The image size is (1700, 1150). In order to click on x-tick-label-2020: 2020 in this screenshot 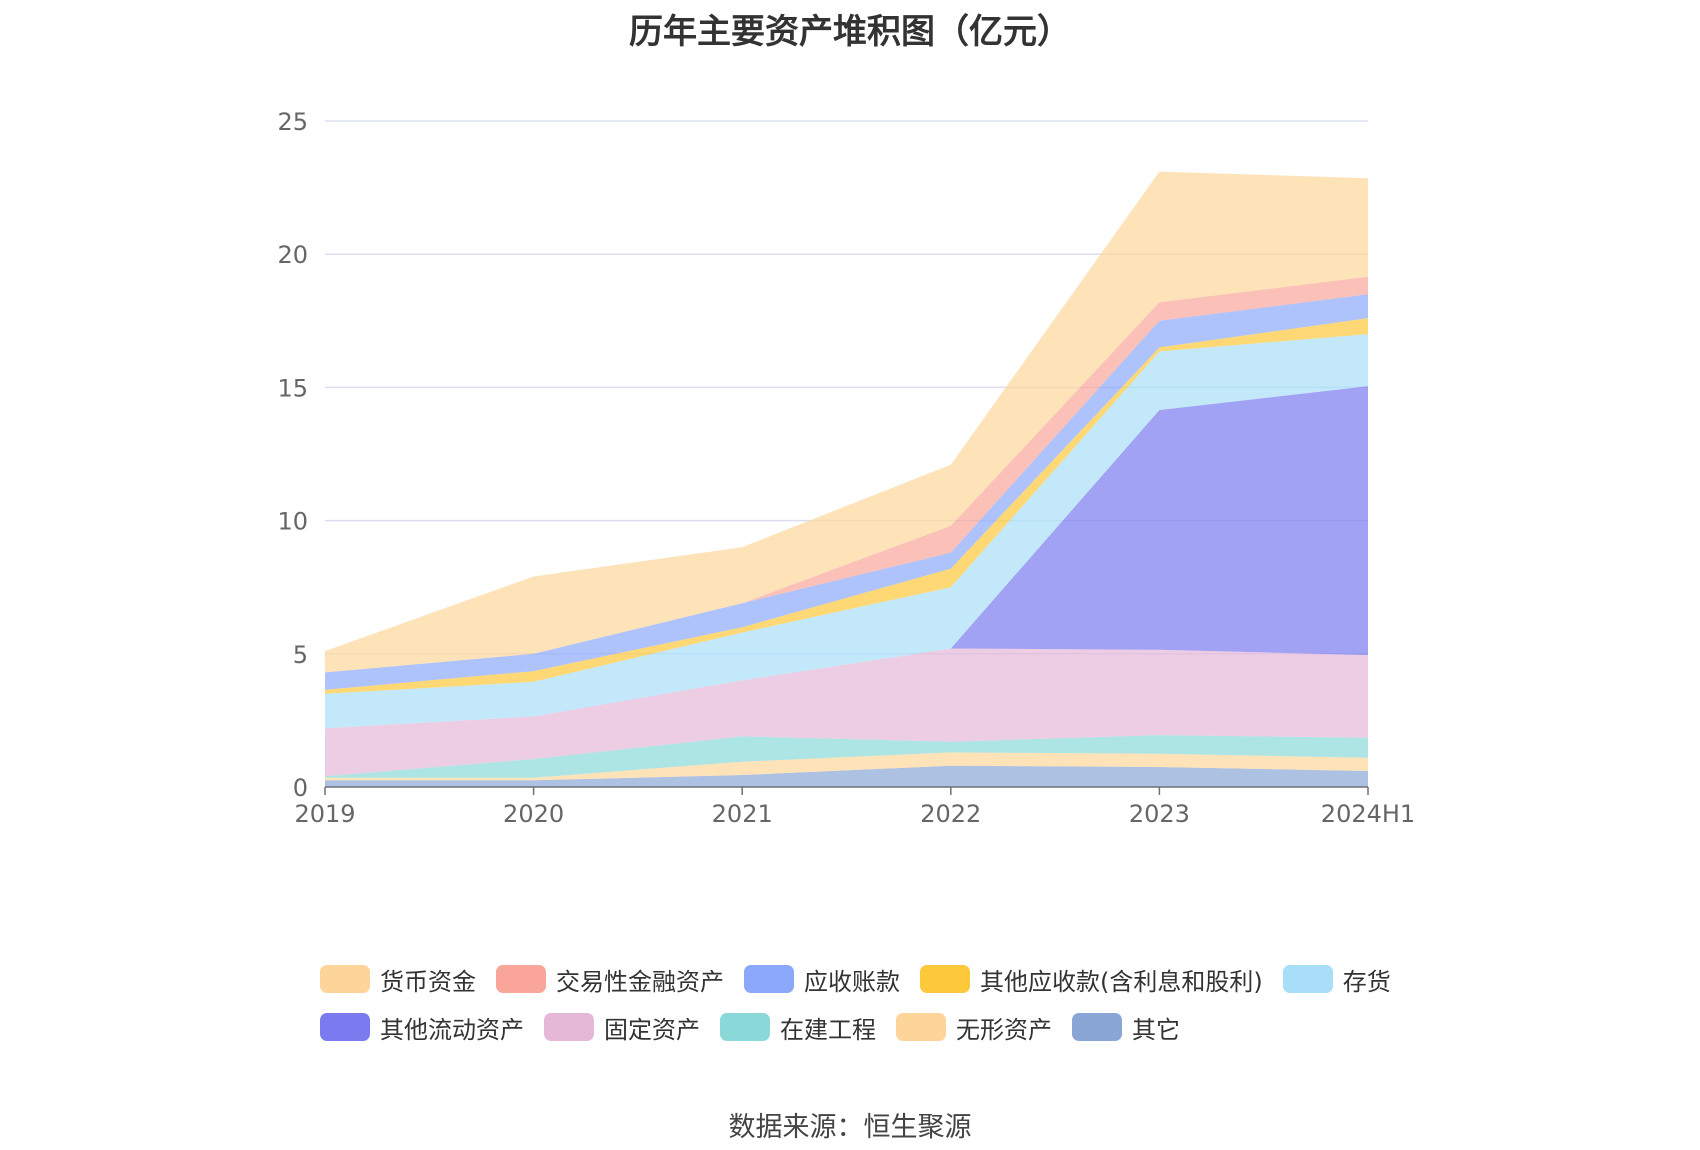, I will do `click(533, 814)`.